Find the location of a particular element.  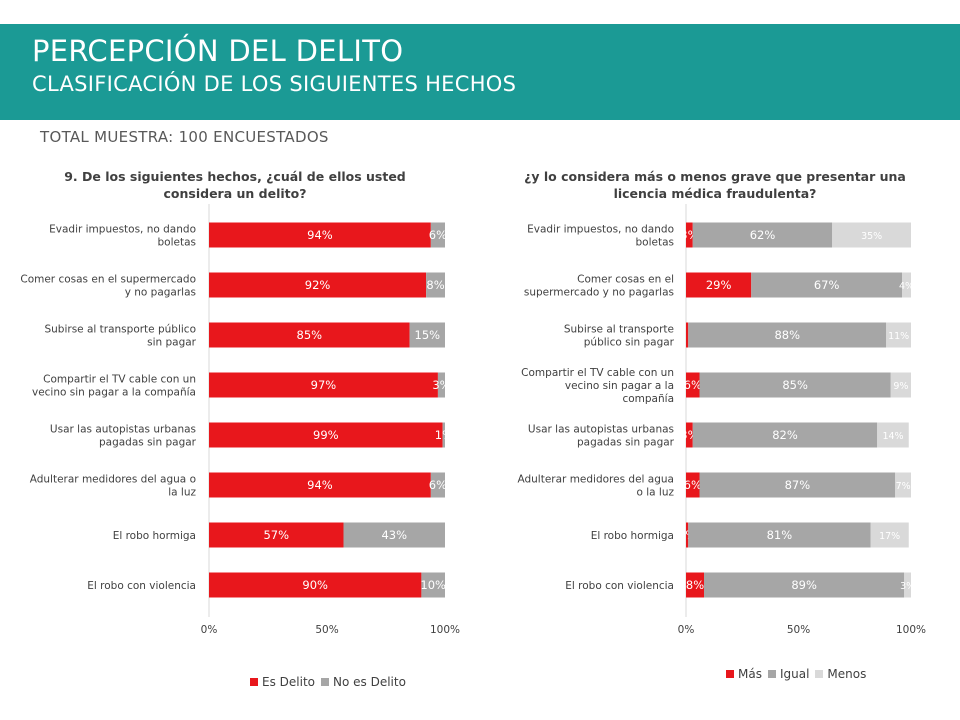

chart1-category-label: Subirse al transporte público sin pagar is located at coordinates (120, 336).